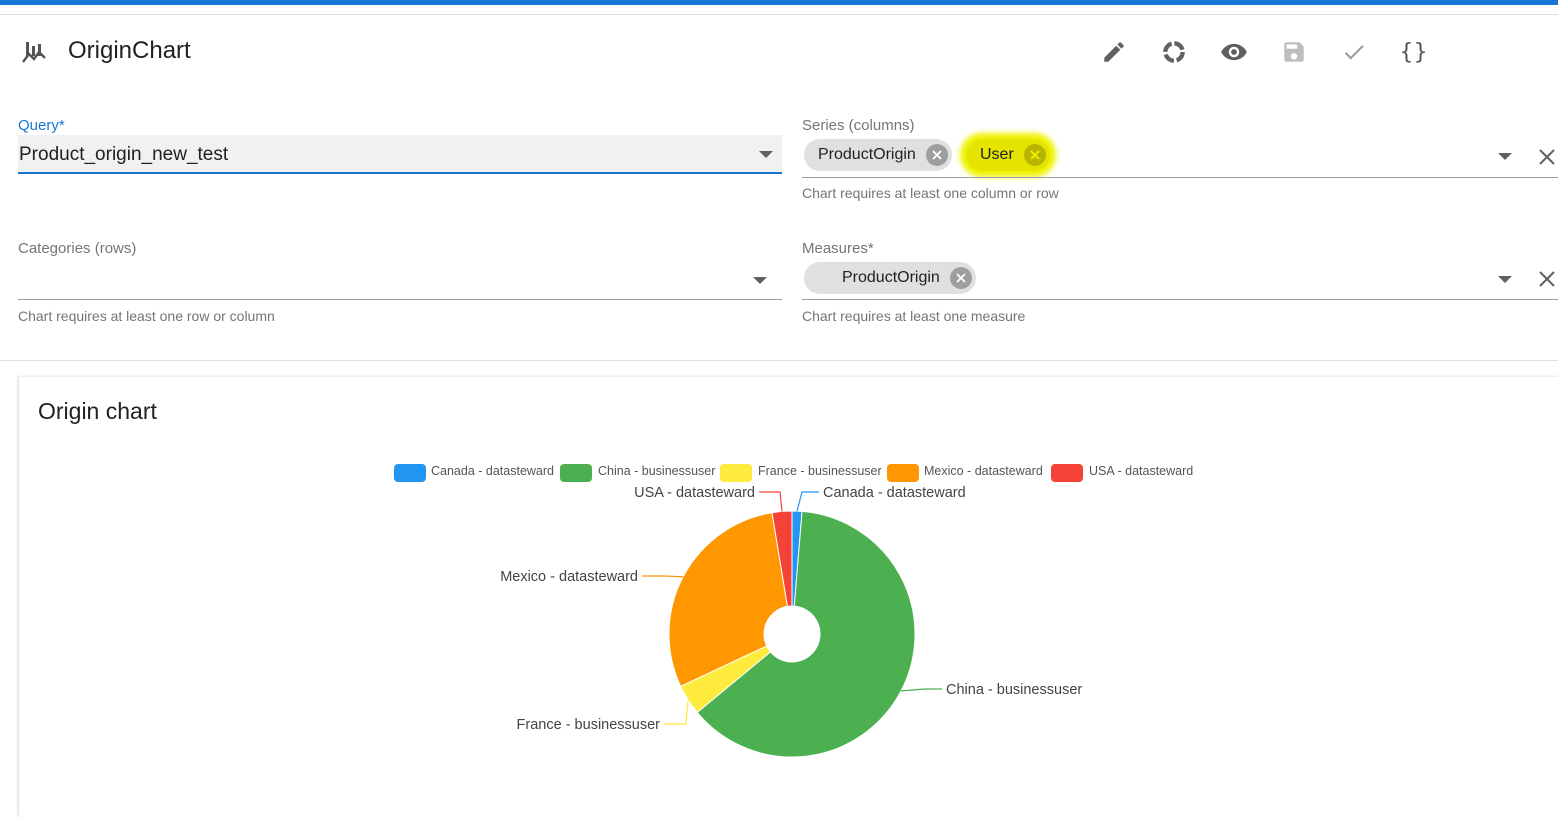 Image resolution: width=1558 pixels, height=817 pixels. Describe the element at coordinates (1114, 52) in the screenshot. I see `edit-icon` at that location.